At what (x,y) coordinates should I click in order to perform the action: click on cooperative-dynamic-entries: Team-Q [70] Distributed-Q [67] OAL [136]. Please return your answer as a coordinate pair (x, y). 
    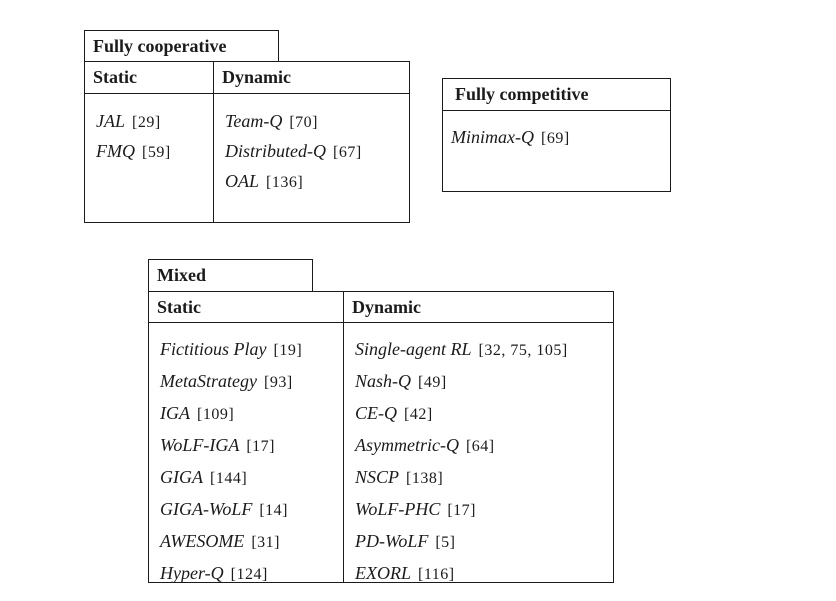
    Looking at the image, I should click on (311, 145).